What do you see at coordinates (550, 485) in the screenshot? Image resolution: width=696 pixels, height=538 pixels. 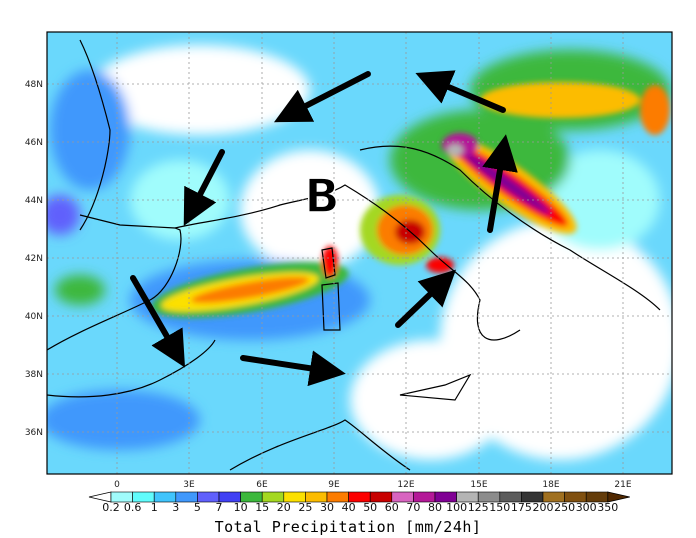 I see `lon-label: 18E` at bounding box center [550, 485].